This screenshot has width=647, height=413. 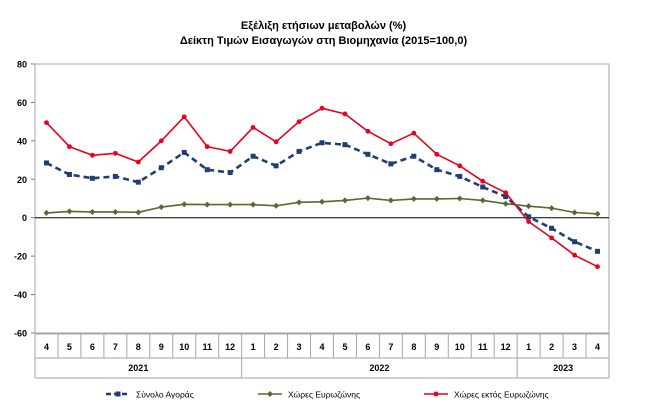 What do you see at coordinates (563, 368) in the screenshot?
I see `year-label: 2023` at bounding box center [563, 368].